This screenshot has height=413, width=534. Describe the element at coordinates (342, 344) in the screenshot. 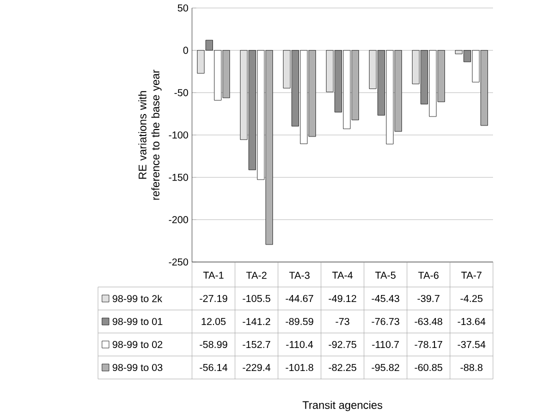

I see `data-label: -92.75` at that location.